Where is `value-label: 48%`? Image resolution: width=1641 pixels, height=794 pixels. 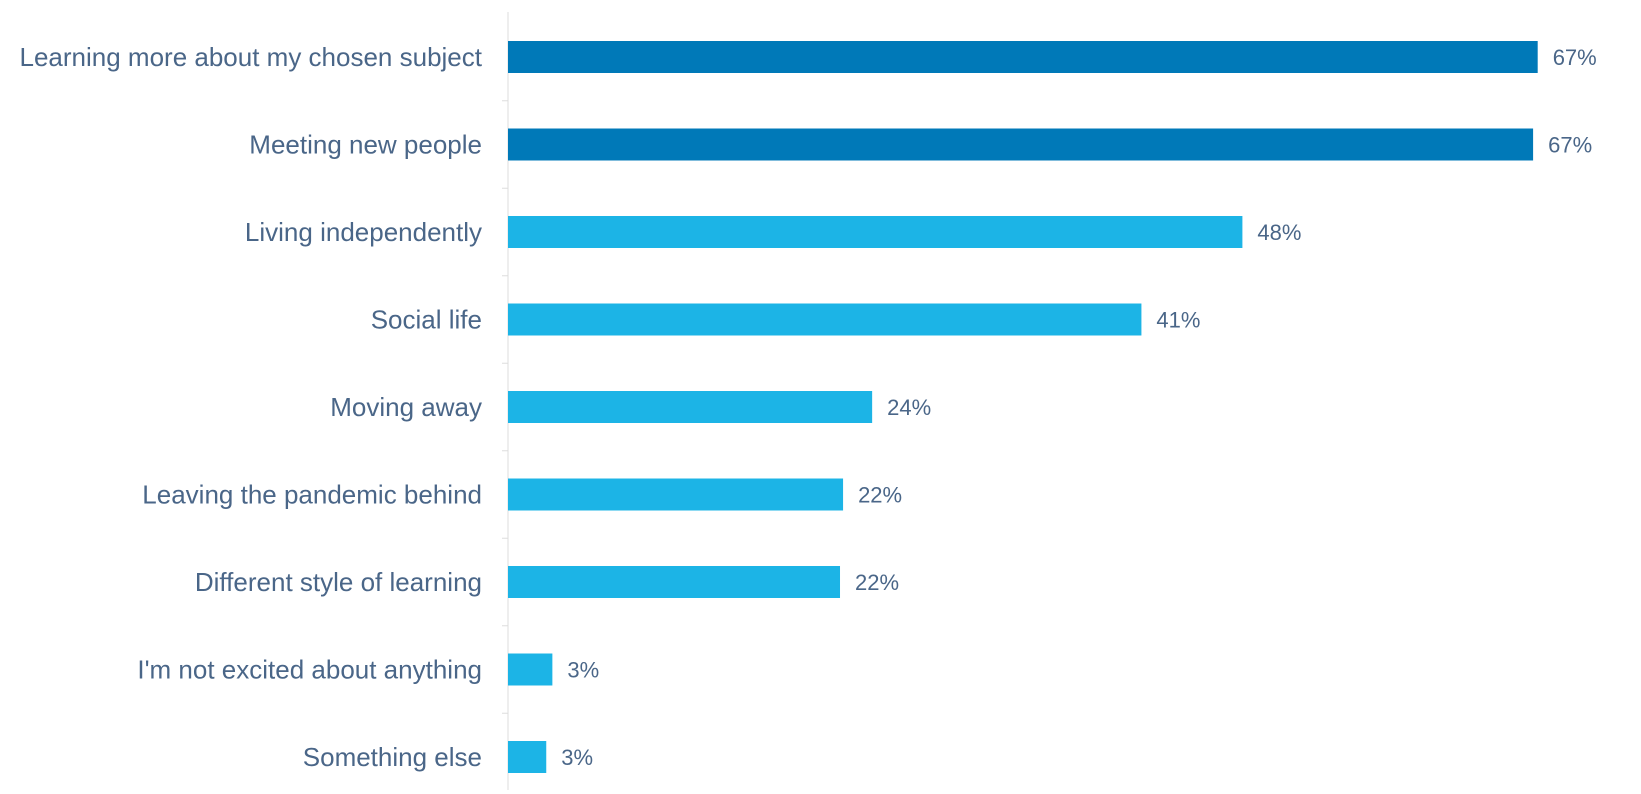 value-label: 48% is located at coordinates (1279, 232).